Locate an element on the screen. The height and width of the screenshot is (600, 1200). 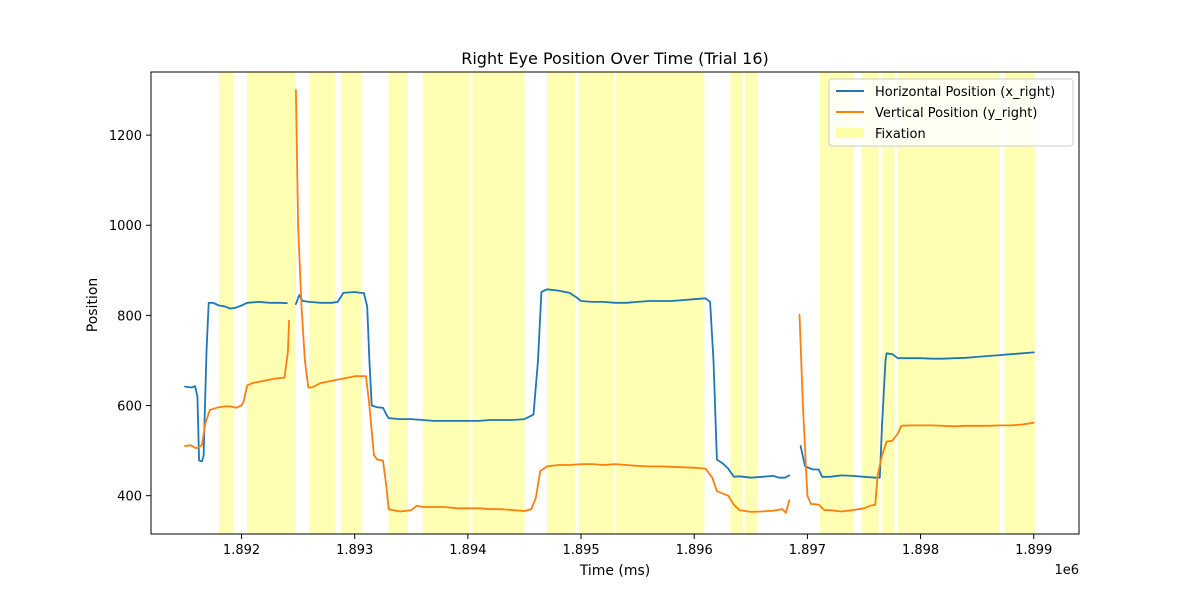
x-tick-label: 1.899 is located at coordinates (1033, 550).